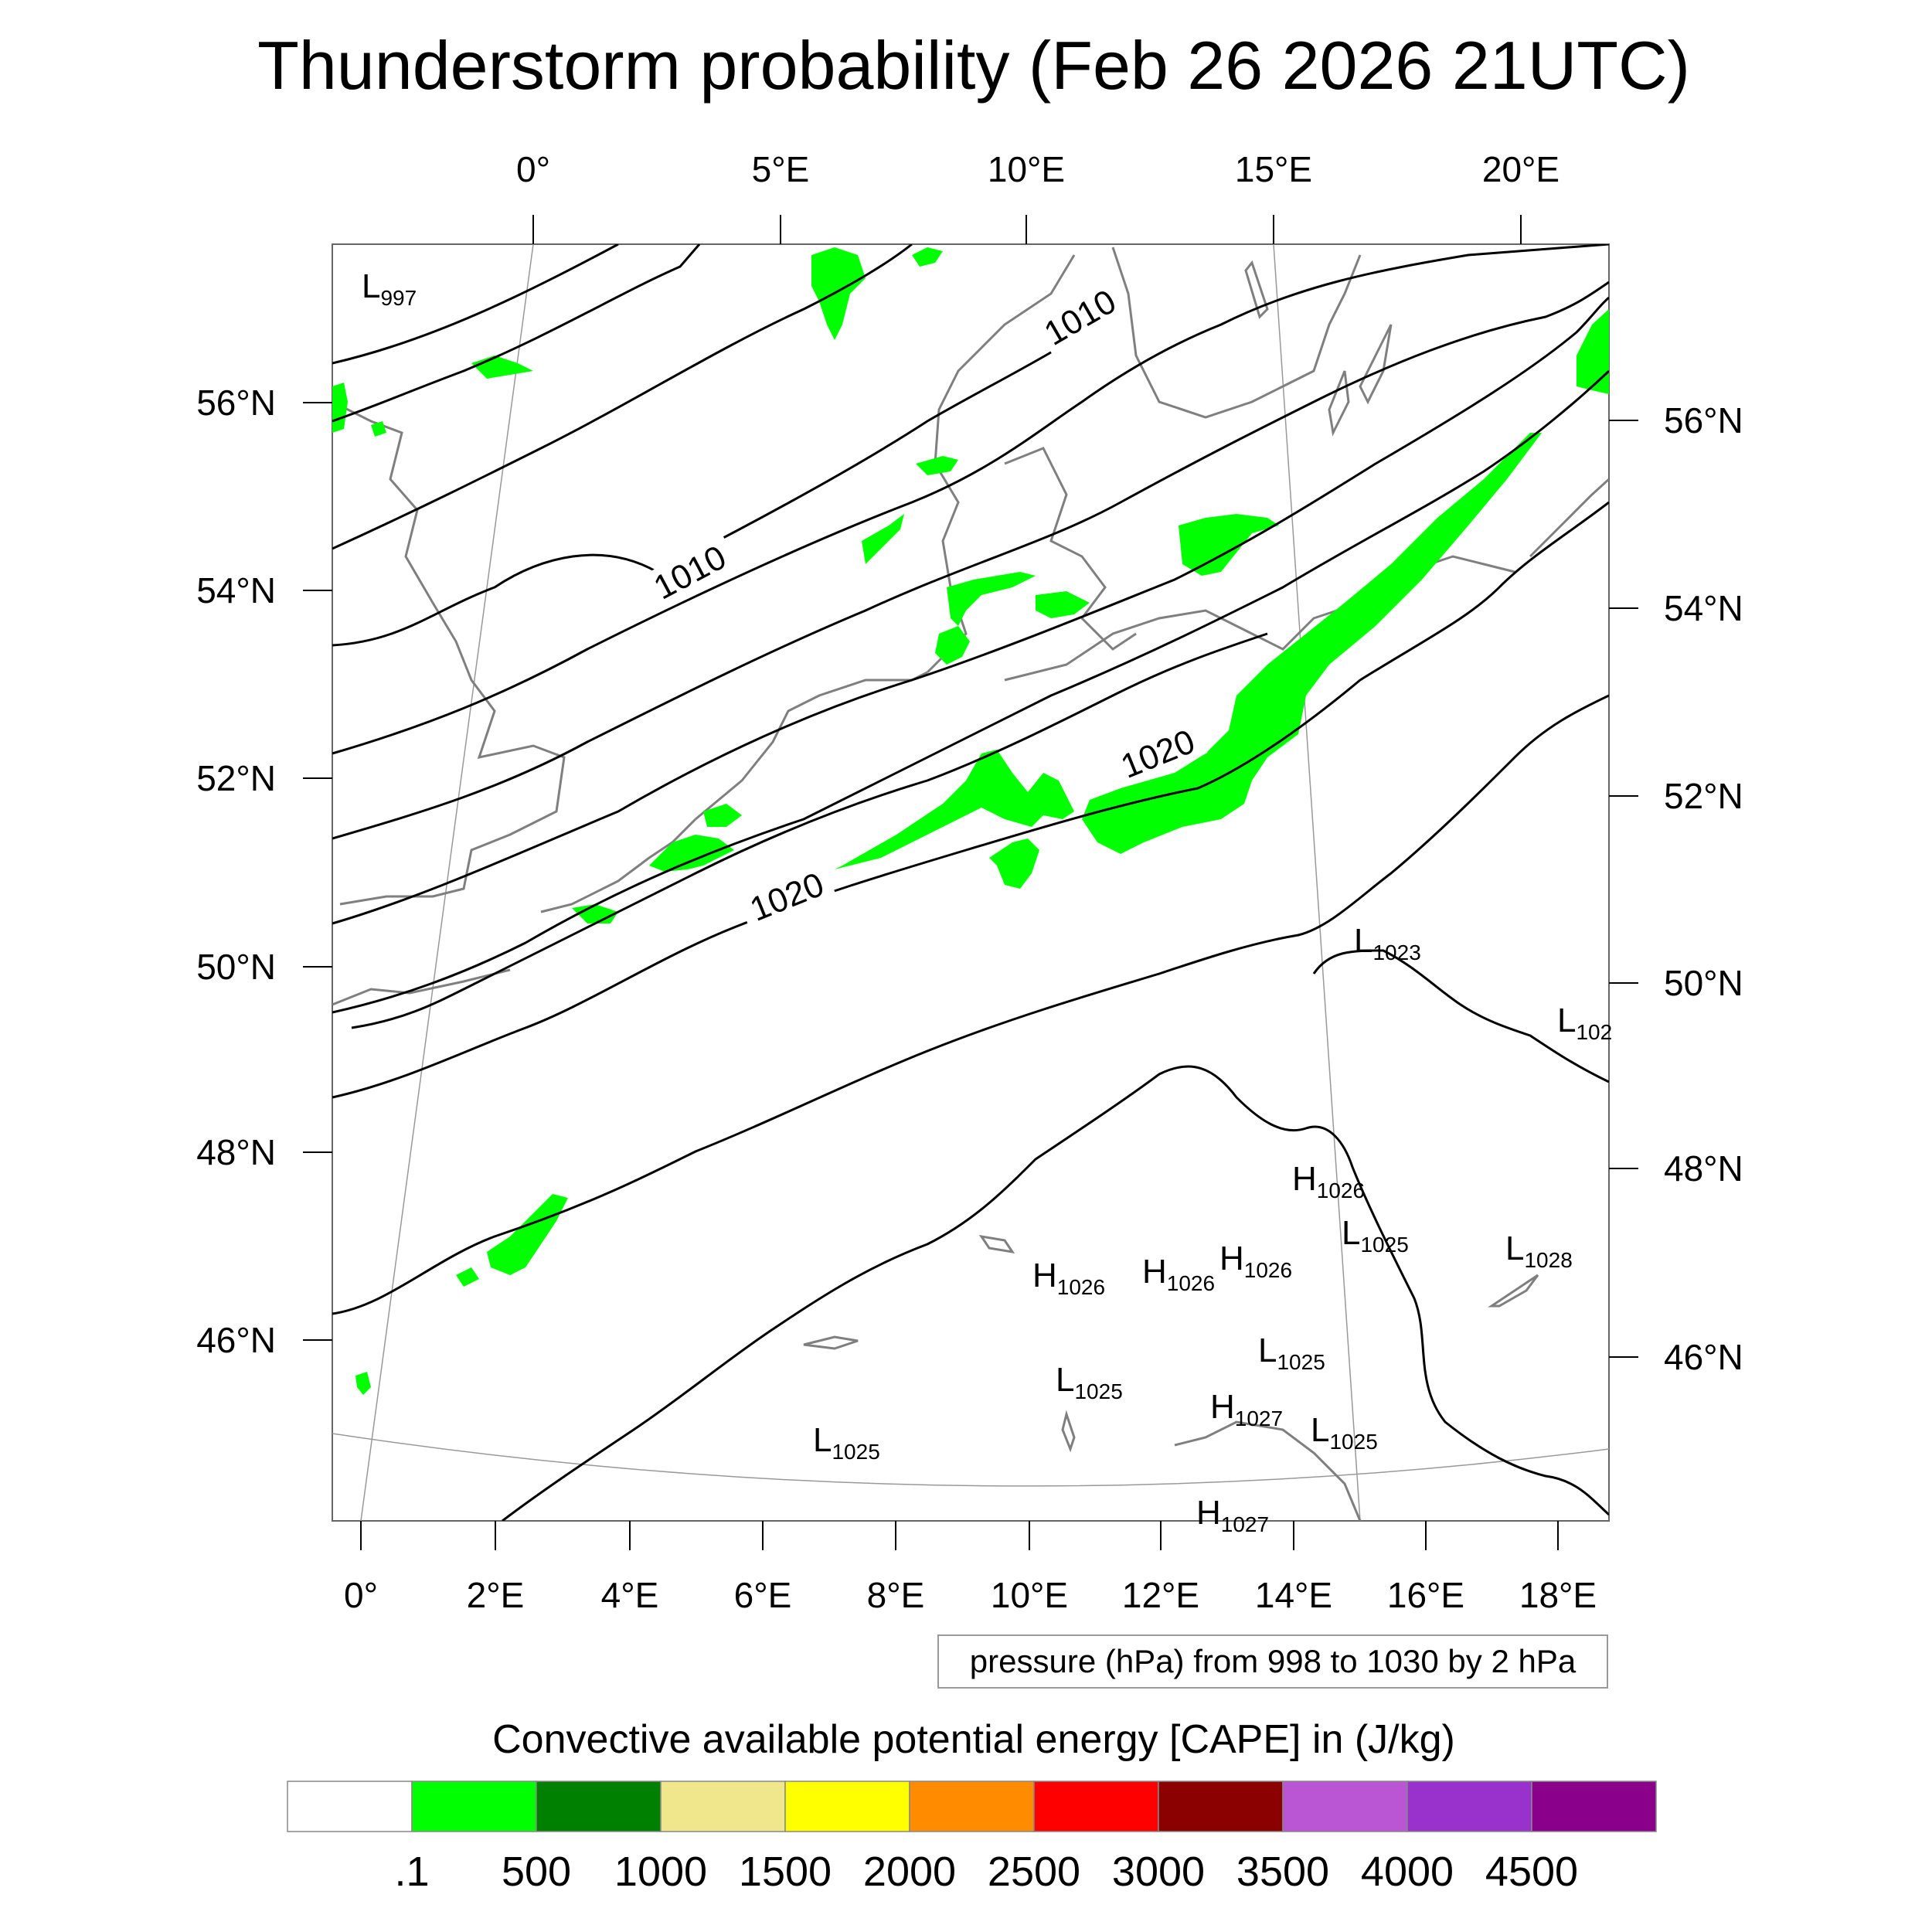 This screenshot has height=1932, width=1932. What do you see at coordinates (1283, 1872) in the screenshot?
I see `colorbar-tick-label: 3500` at bounding box center [1283, 1872].